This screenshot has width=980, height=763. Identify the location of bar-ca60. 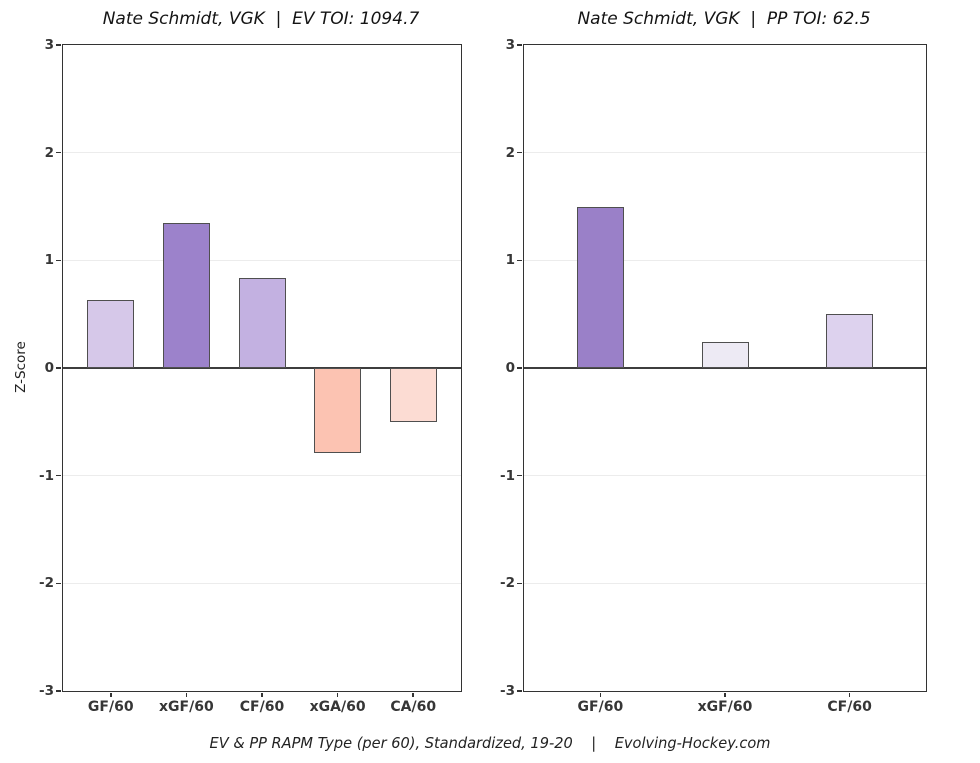
(413, 395).